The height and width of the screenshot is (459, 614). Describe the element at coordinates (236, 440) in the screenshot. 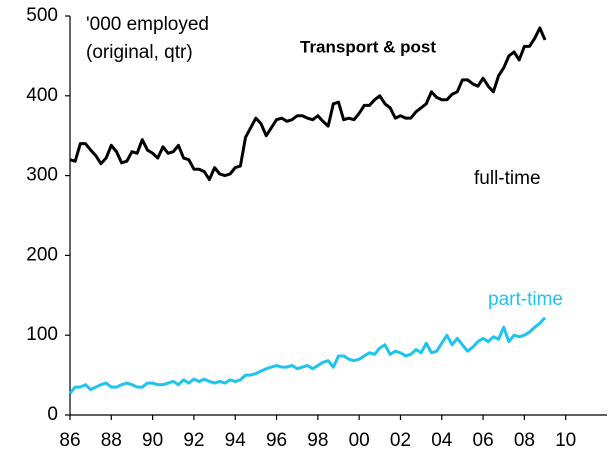

I see `x-tick-label: 94` at that location.